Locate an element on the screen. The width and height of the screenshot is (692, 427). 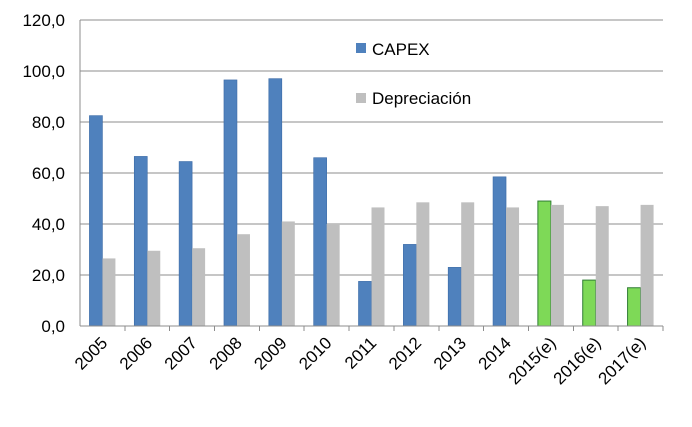
legend-swatch-capex is located at coordinates (361, 48).